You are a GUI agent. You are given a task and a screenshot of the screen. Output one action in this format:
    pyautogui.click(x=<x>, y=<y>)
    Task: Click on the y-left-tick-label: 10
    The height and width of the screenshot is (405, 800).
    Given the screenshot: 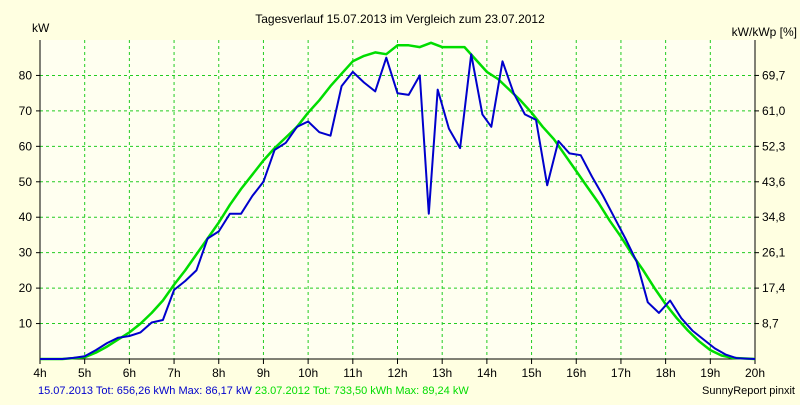 What is the action you would take?
    pyautogui.click(x=26, y=324)
    